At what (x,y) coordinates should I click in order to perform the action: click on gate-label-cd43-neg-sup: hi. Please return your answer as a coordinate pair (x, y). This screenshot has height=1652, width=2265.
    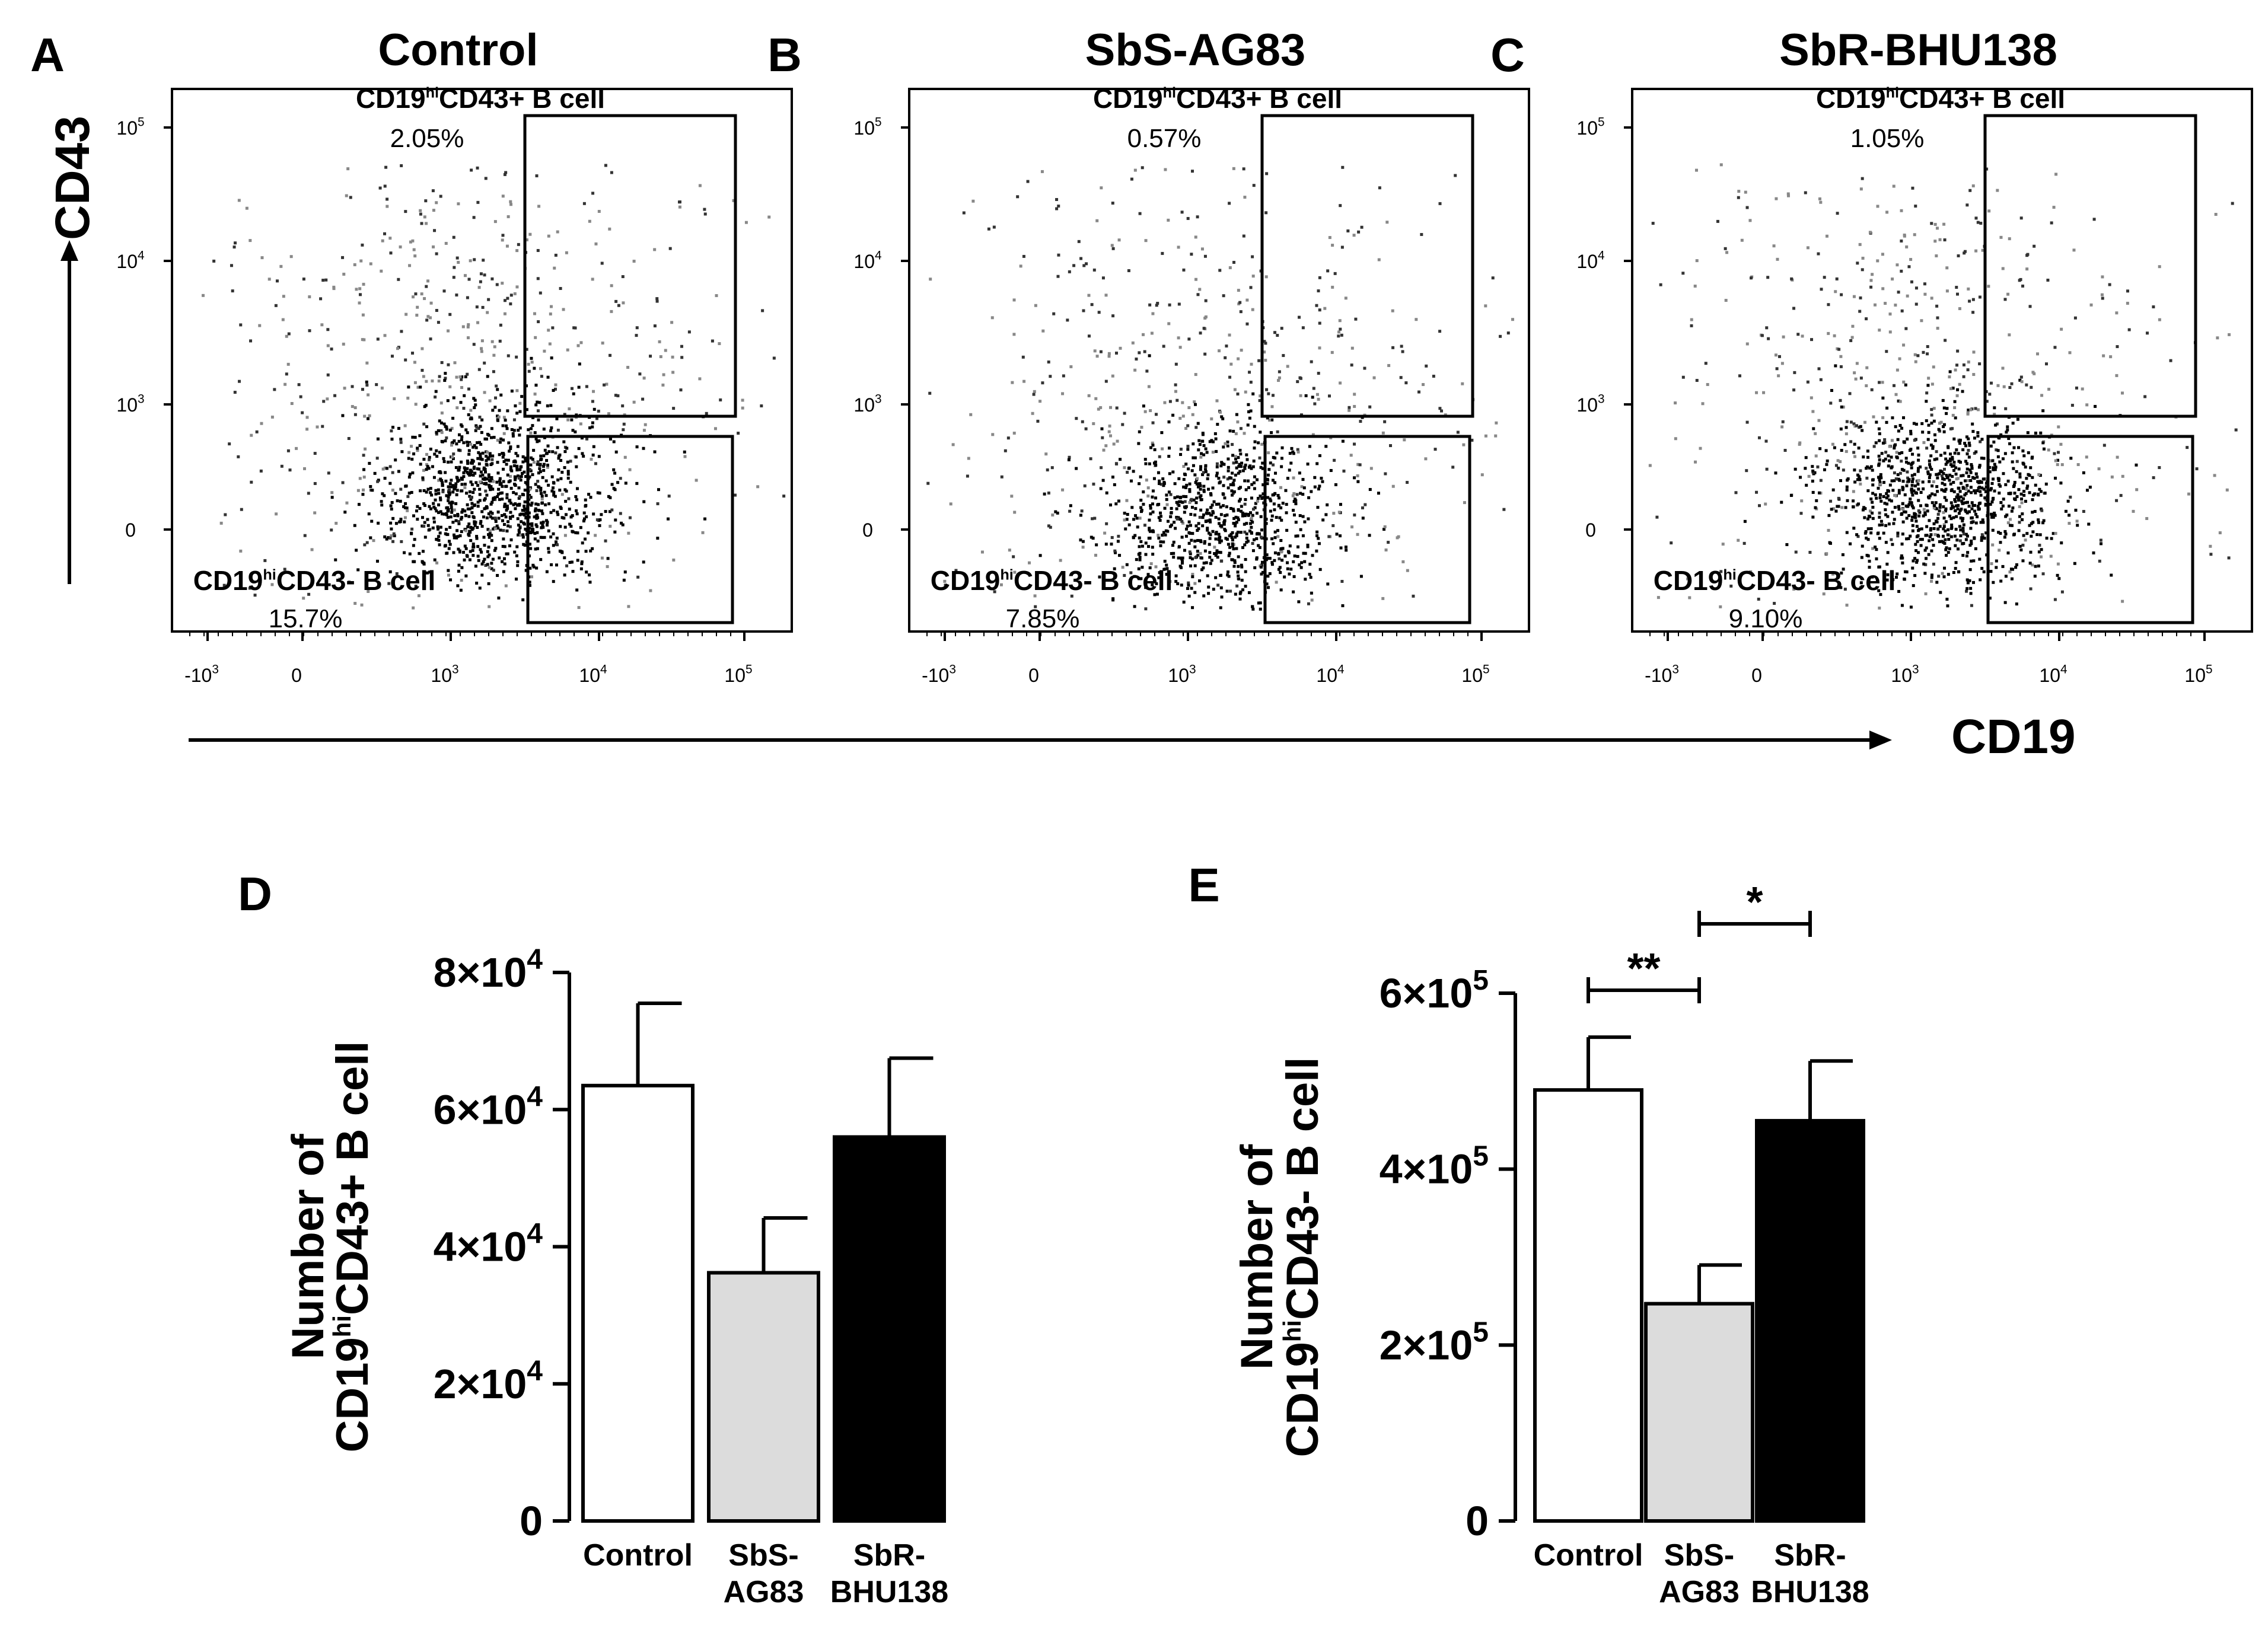
    Looking at the image, I should click on (1729, 575).